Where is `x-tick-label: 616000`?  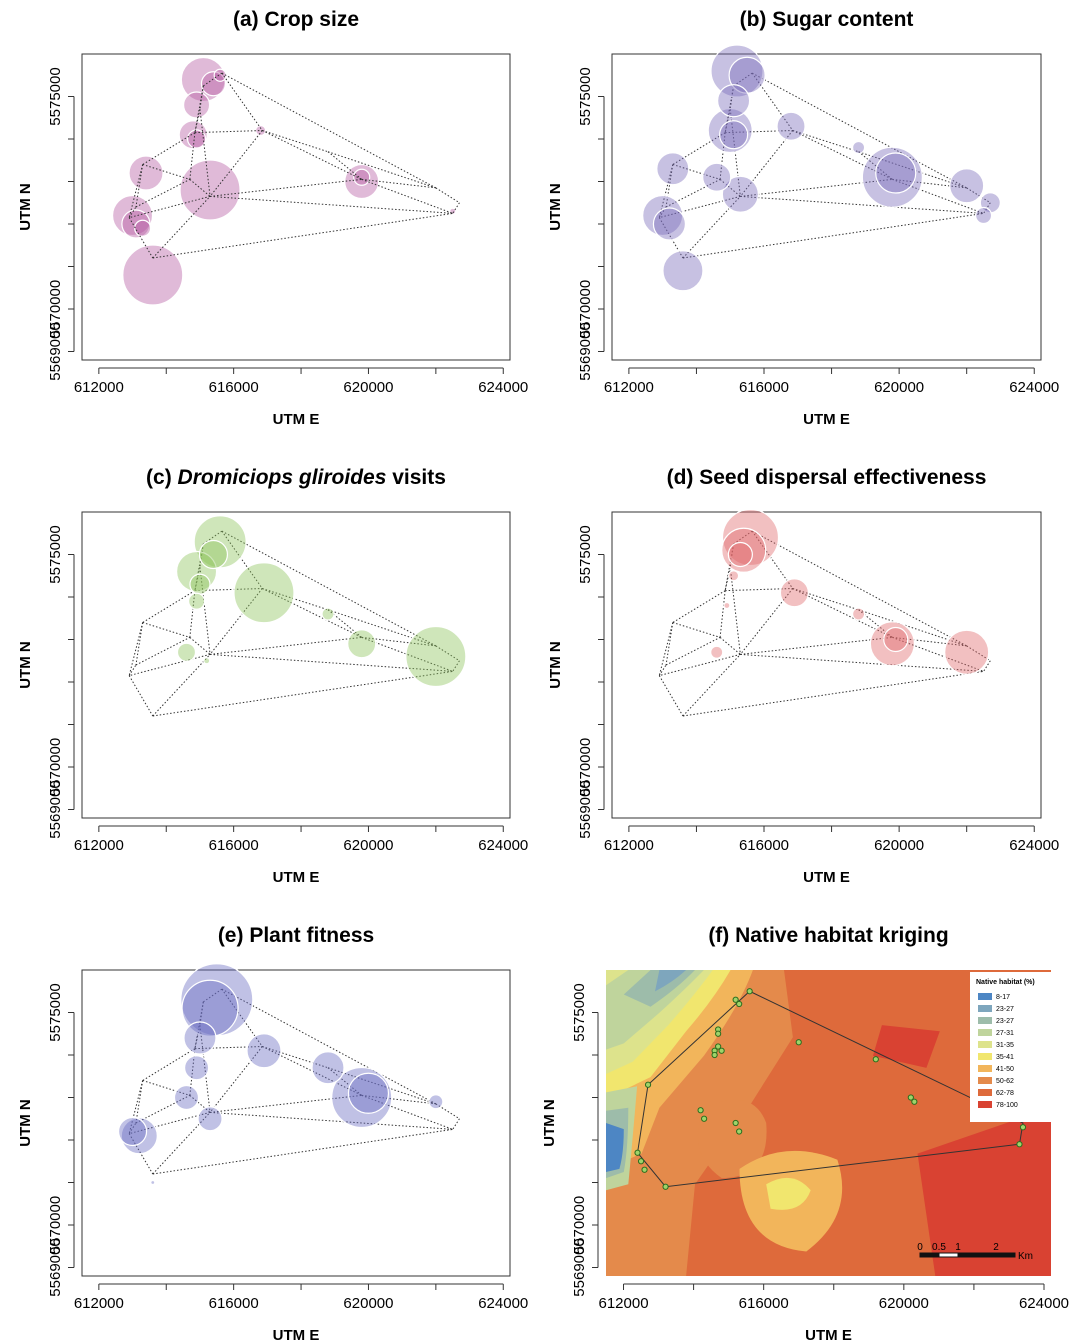 x-tick-label: 616000 is located at coordinates (234, 845).